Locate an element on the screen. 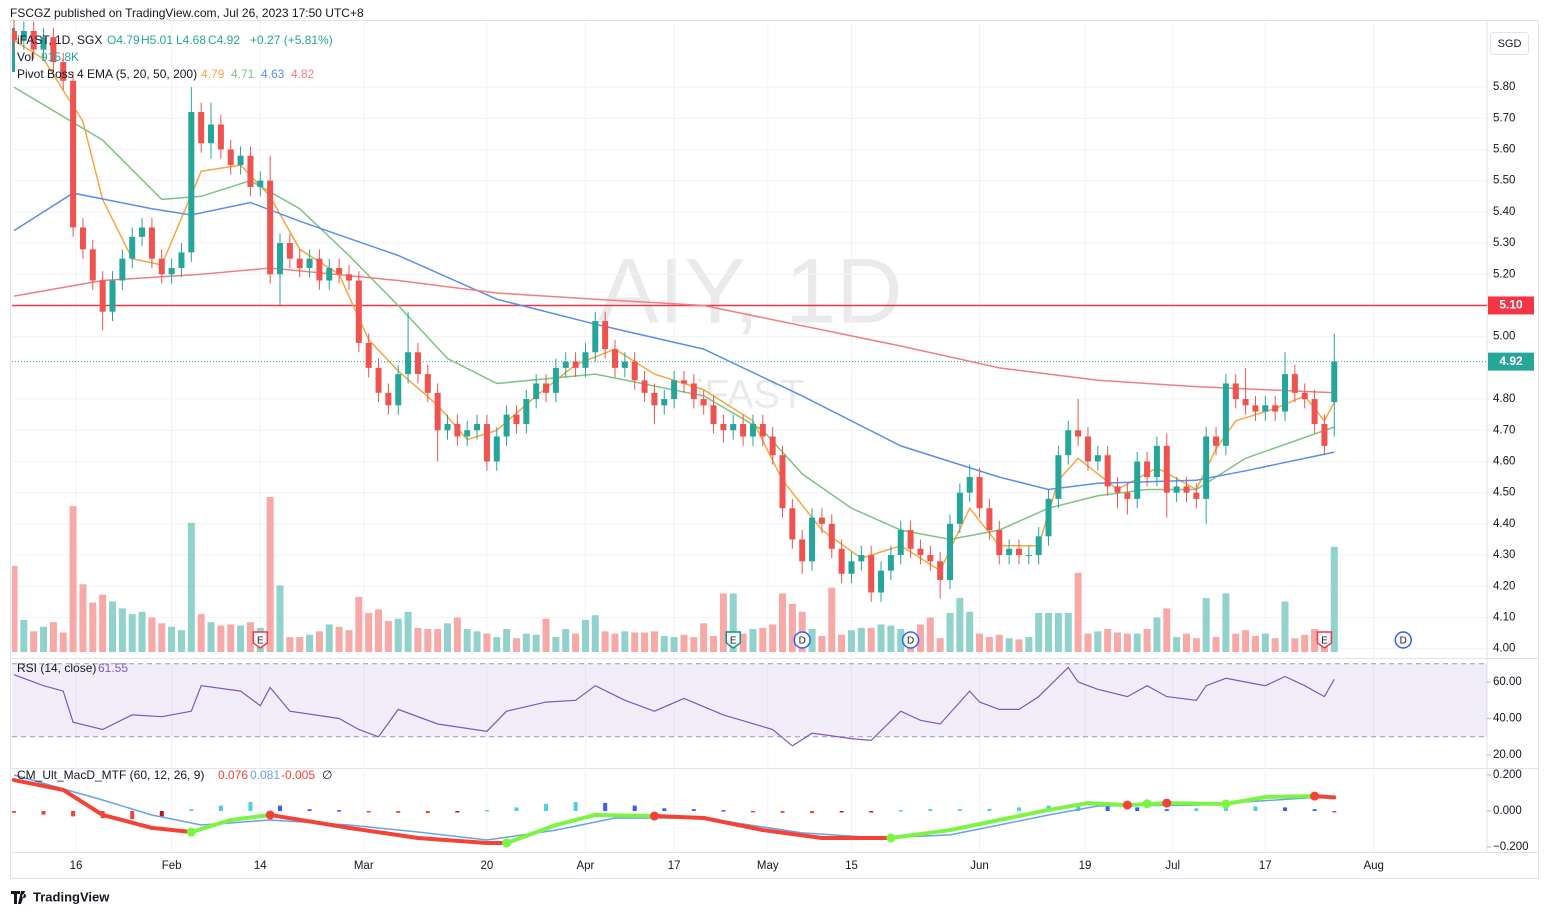  x-tick-label: 16 is located at coordinates (76, 866).